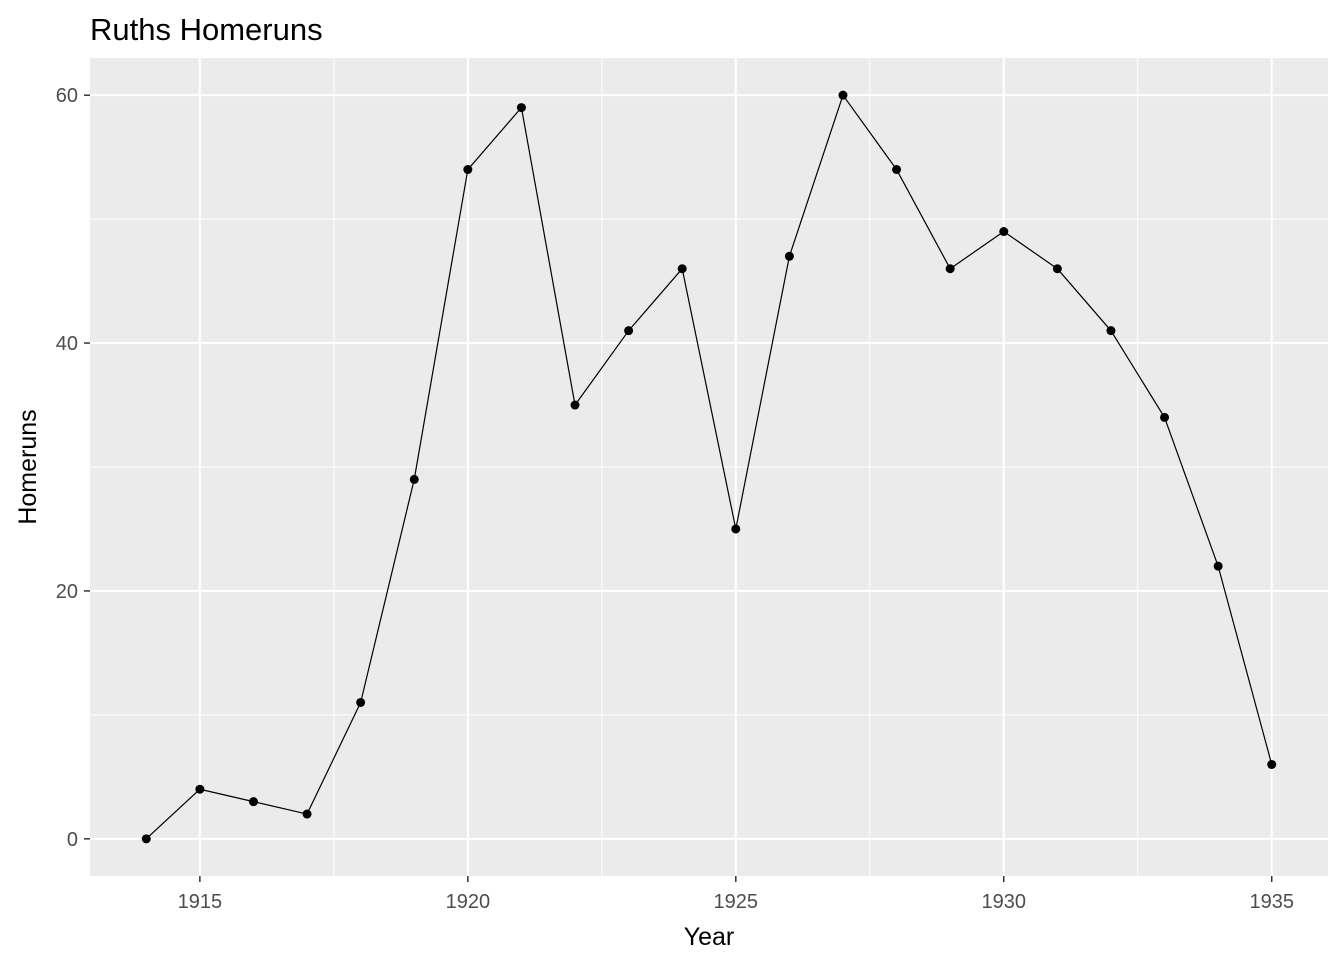  I want to click on x-tick-label: 1925, so click(736, 902).